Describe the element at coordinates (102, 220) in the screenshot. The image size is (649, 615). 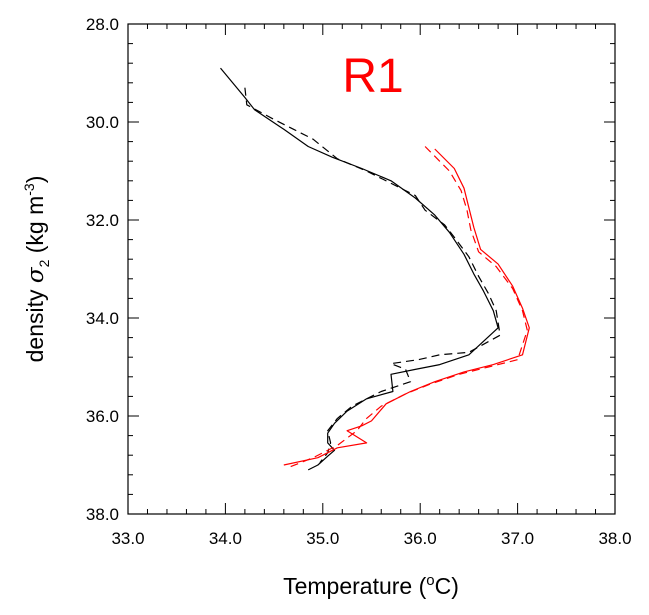
I see `y-tick-label: 32.0` at that location.